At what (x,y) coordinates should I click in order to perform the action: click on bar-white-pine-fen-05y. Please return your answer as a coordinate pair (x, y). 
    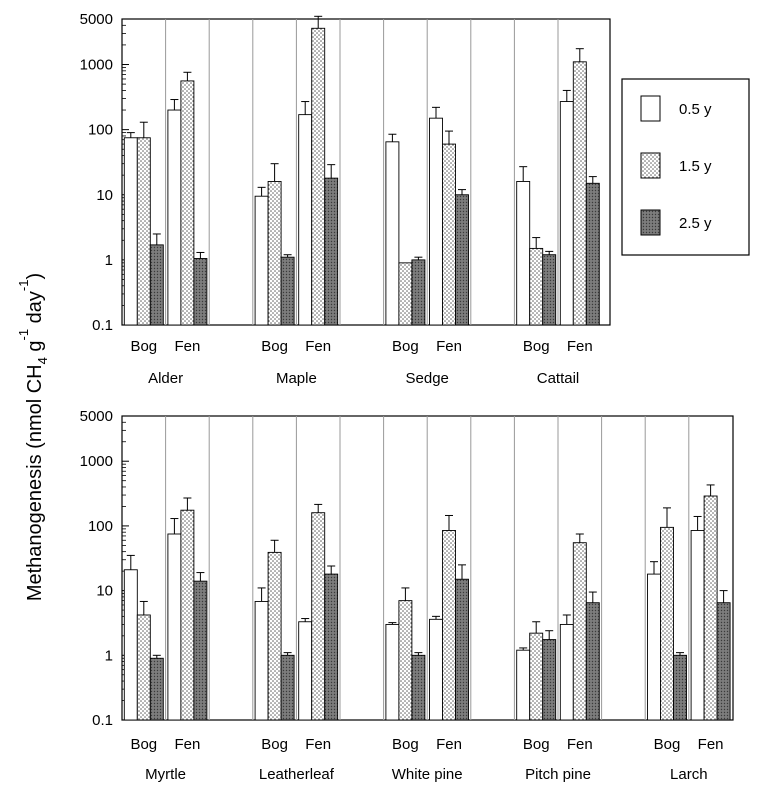
    Looking at the image, I should click on (436, 669).